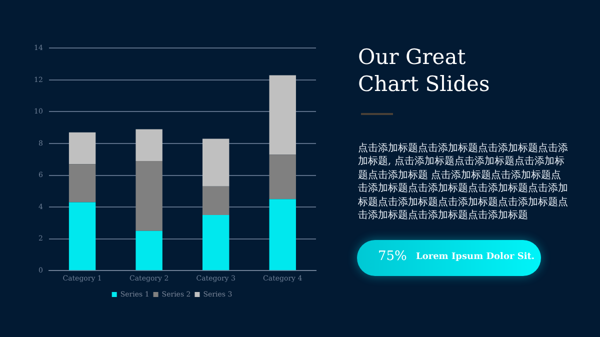 Image resolution: width=600 pixels, height=337 pixels. Describe the element at coordinates (424, 71) in the screenshot. I see `text: Our Great Chart Slides` at that location.